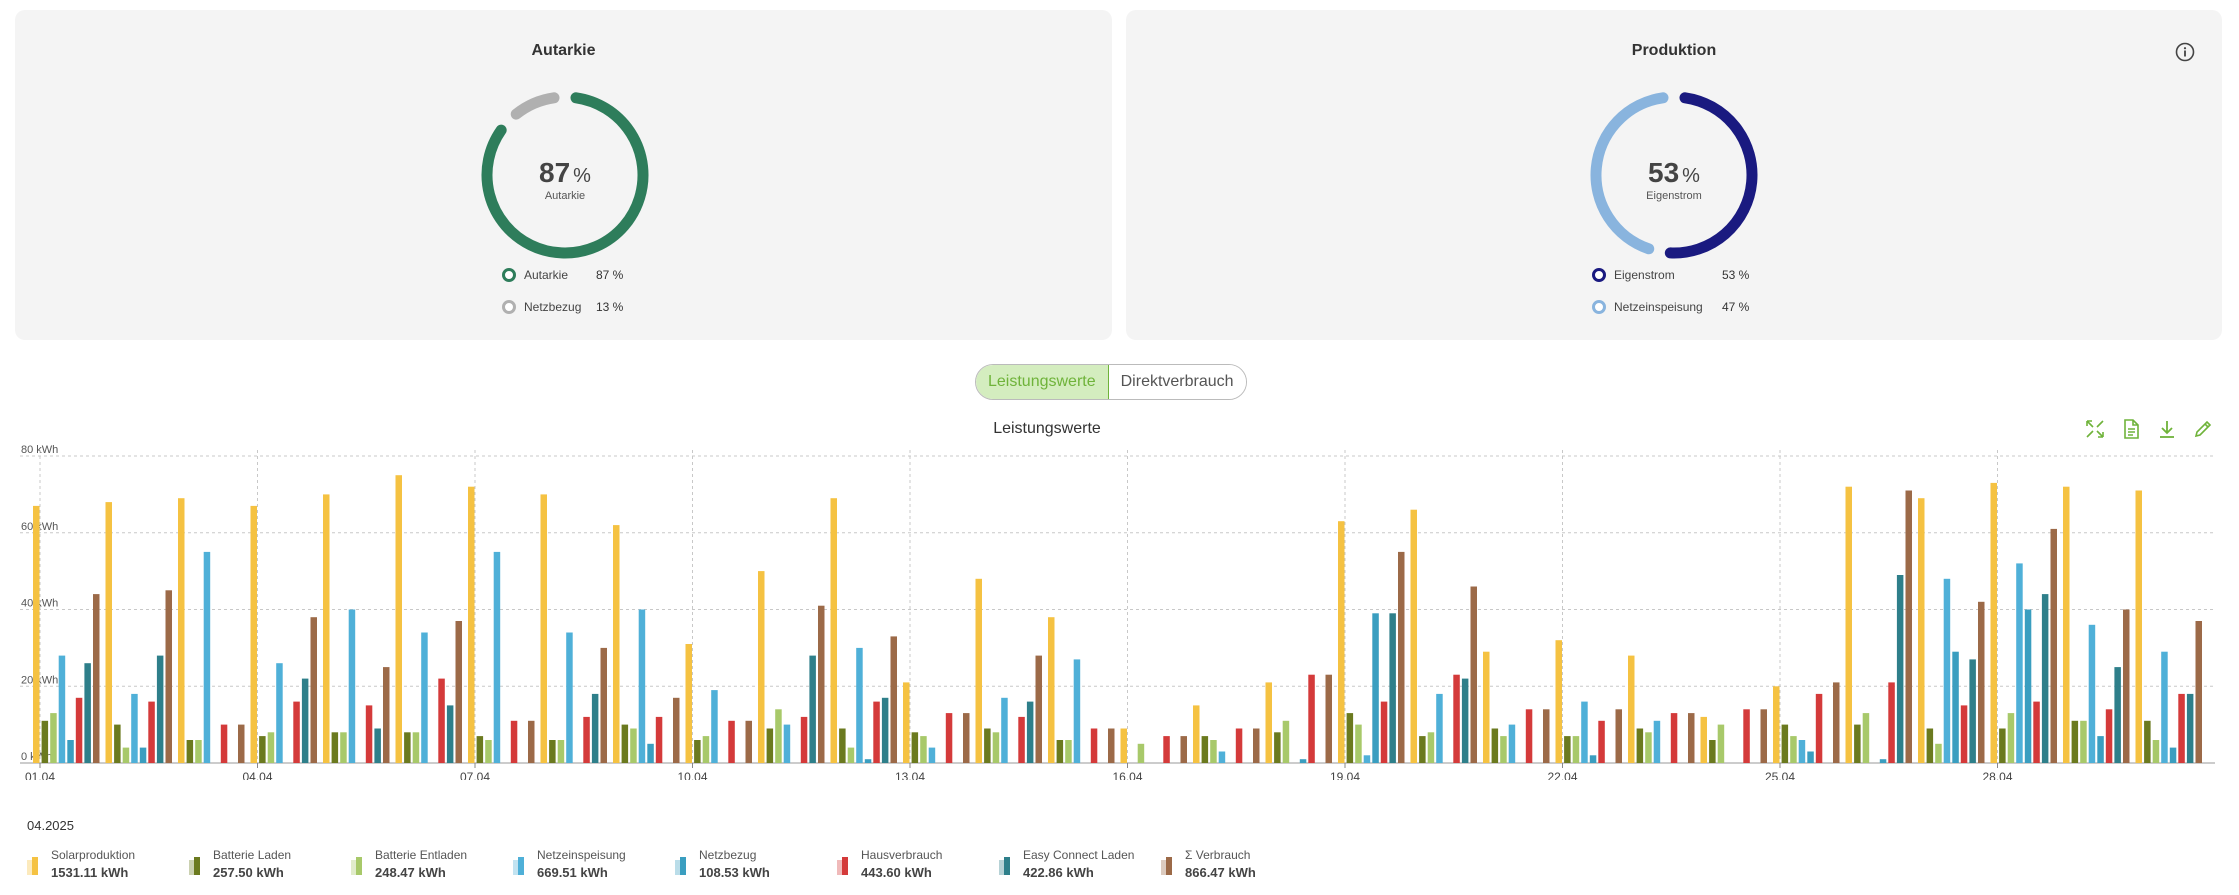 This screenshot has width=2239, height=895. Describe the element at coordinates (1503, 749) in the screenshot. I see `bar-batterie-entladen-21.04` at that location.